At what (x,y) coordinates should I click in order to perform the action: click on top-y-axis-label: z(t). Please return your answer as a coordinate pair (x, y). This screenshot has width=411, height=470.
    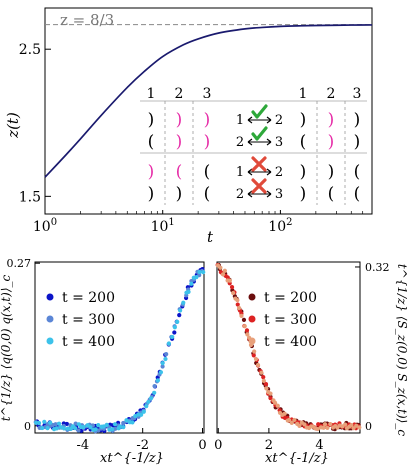
    Looking at the image, I should click on (13, 125).